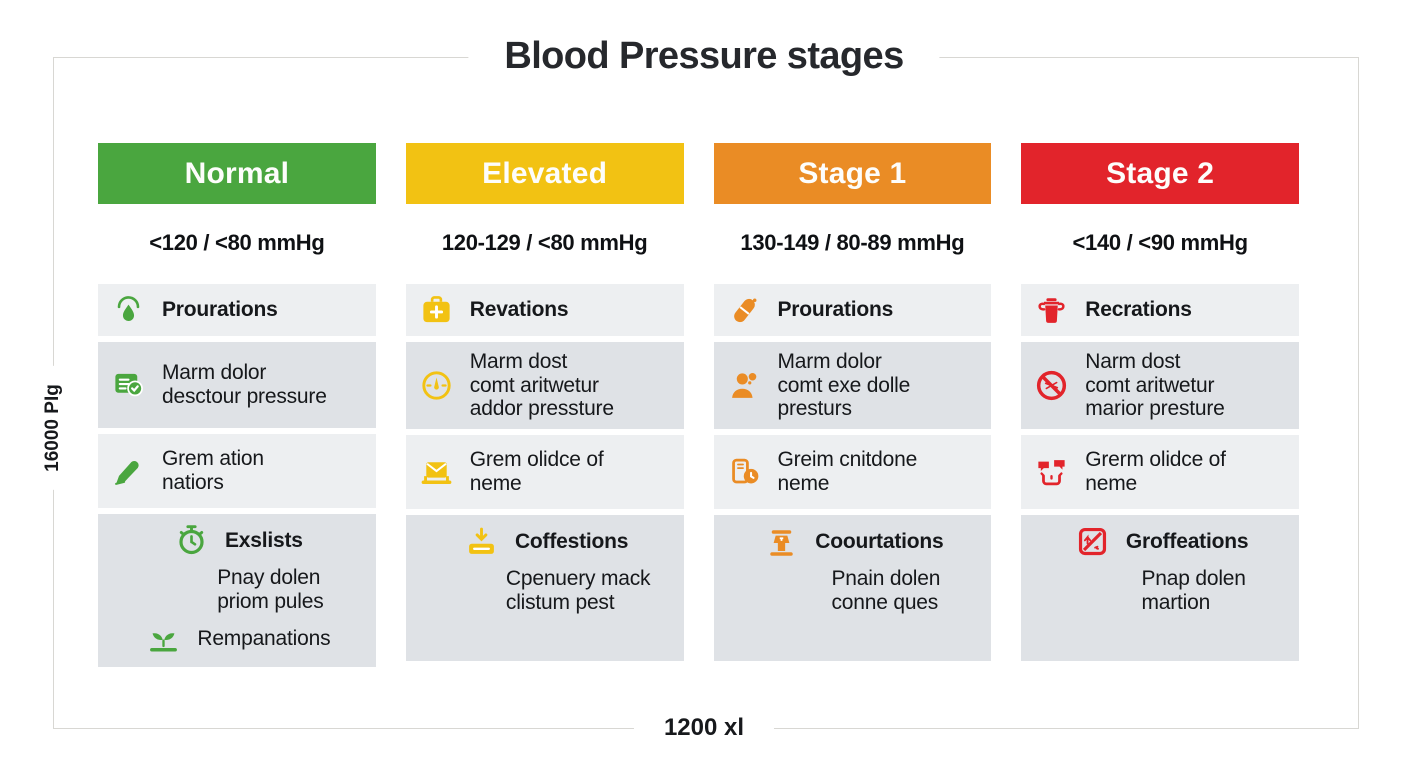 The height and width of the screenshot is (768, 1408). What do you see at coordinates (1138, 310) in the screenshot?
I see `list-item-label: Recrations` at bounding box center [1138, 310].